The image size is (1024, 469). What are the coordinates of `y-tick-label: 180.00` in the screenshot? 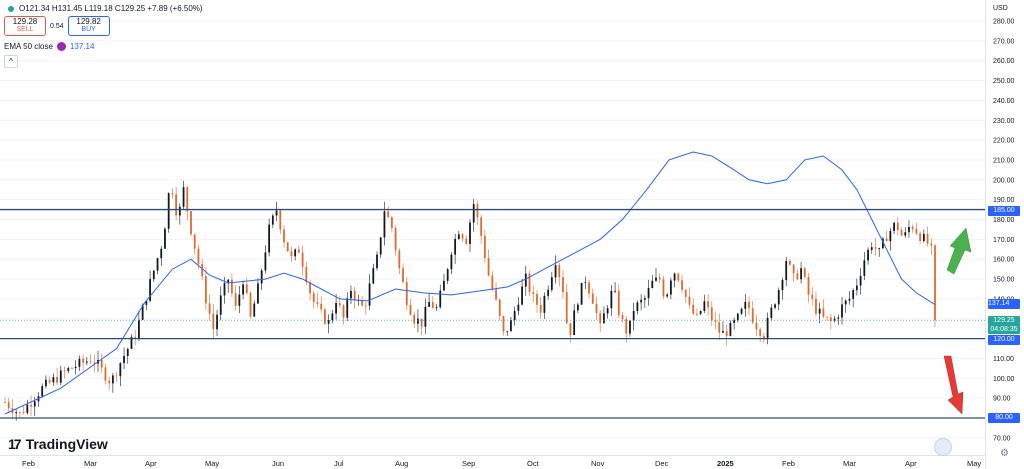 It's located at (1004, 220).